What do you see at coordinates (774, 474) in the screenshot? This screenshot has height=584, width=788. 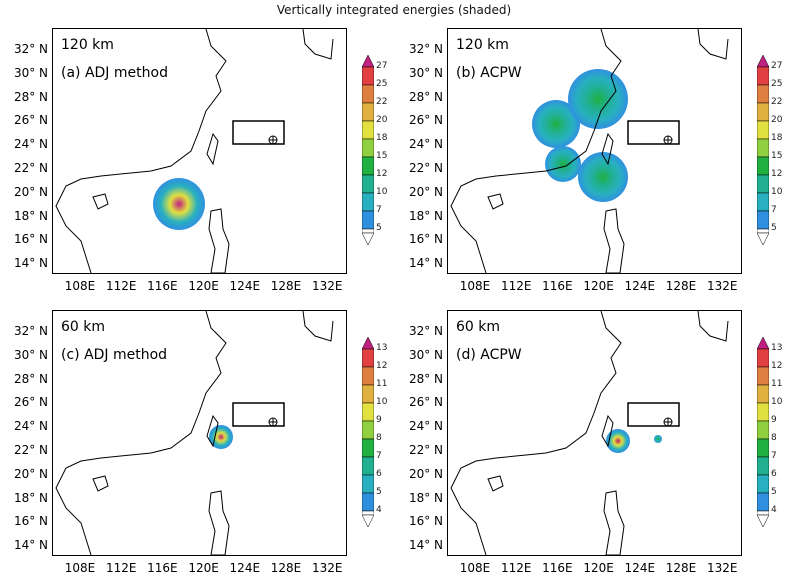 I see `colorbar-tick-label: 6` at bounding box center [774, 474].